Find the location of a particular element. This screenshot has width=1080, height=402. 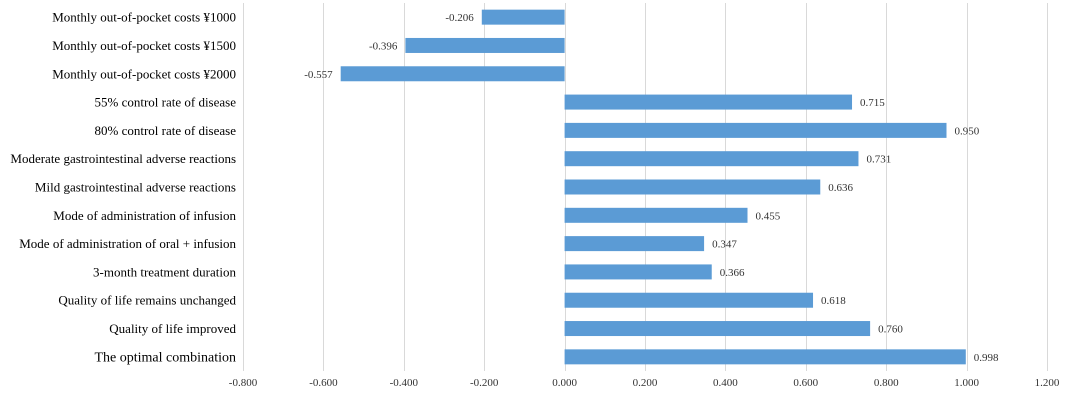

x-tick-label: 0.200 is located at coordinates (645, 383).